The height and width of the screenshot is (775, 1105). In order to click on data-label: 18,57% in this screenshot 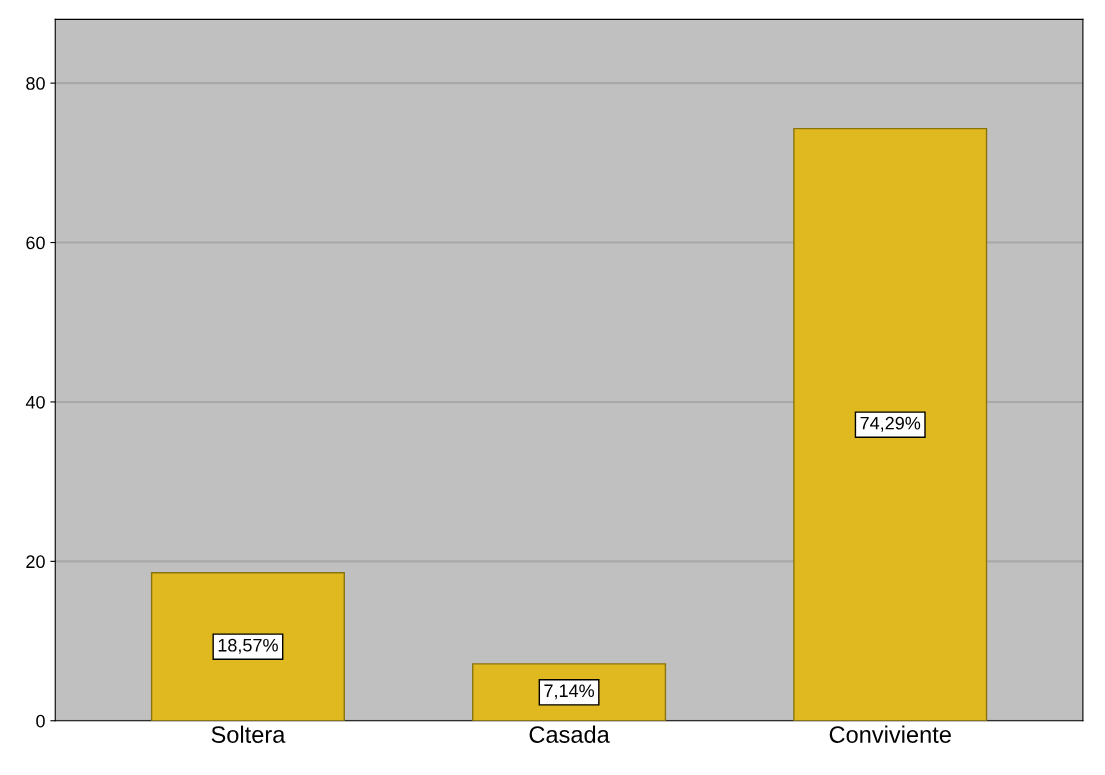, I will do `click(248, 646)`.